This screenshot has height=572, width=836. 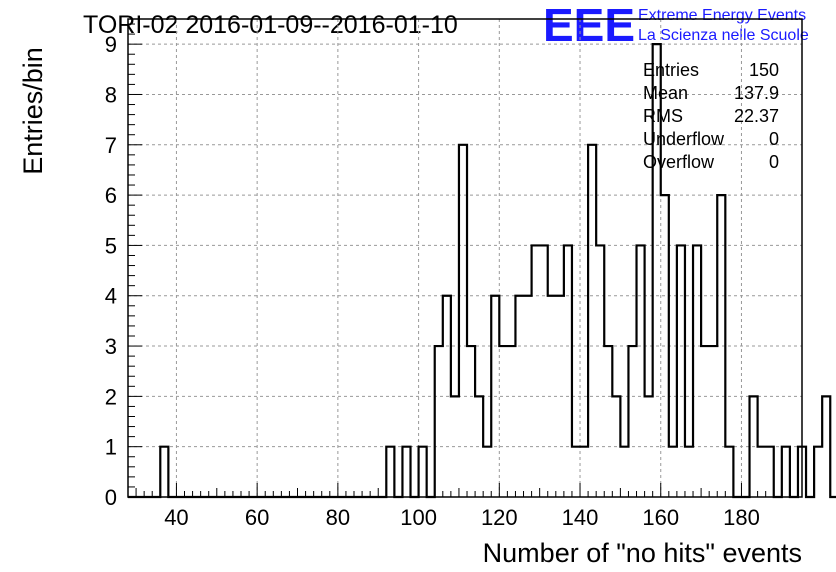 I want to click on stats-value-underflow: 0, so click(x=774, y=139).